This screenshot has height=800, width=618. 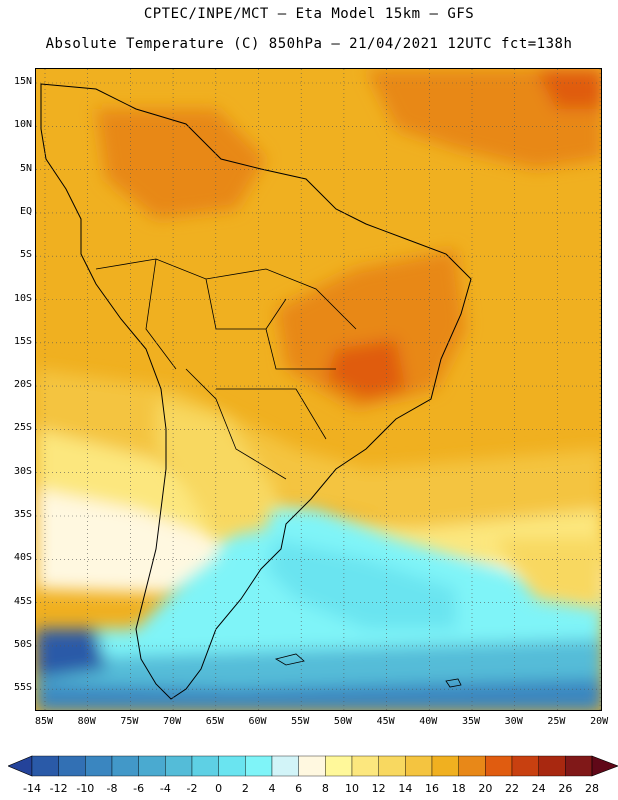 What do you see at coordinates (599, 721) in the screenshot?
I see `lon-label: 20W` at bounding box center [599, 721].